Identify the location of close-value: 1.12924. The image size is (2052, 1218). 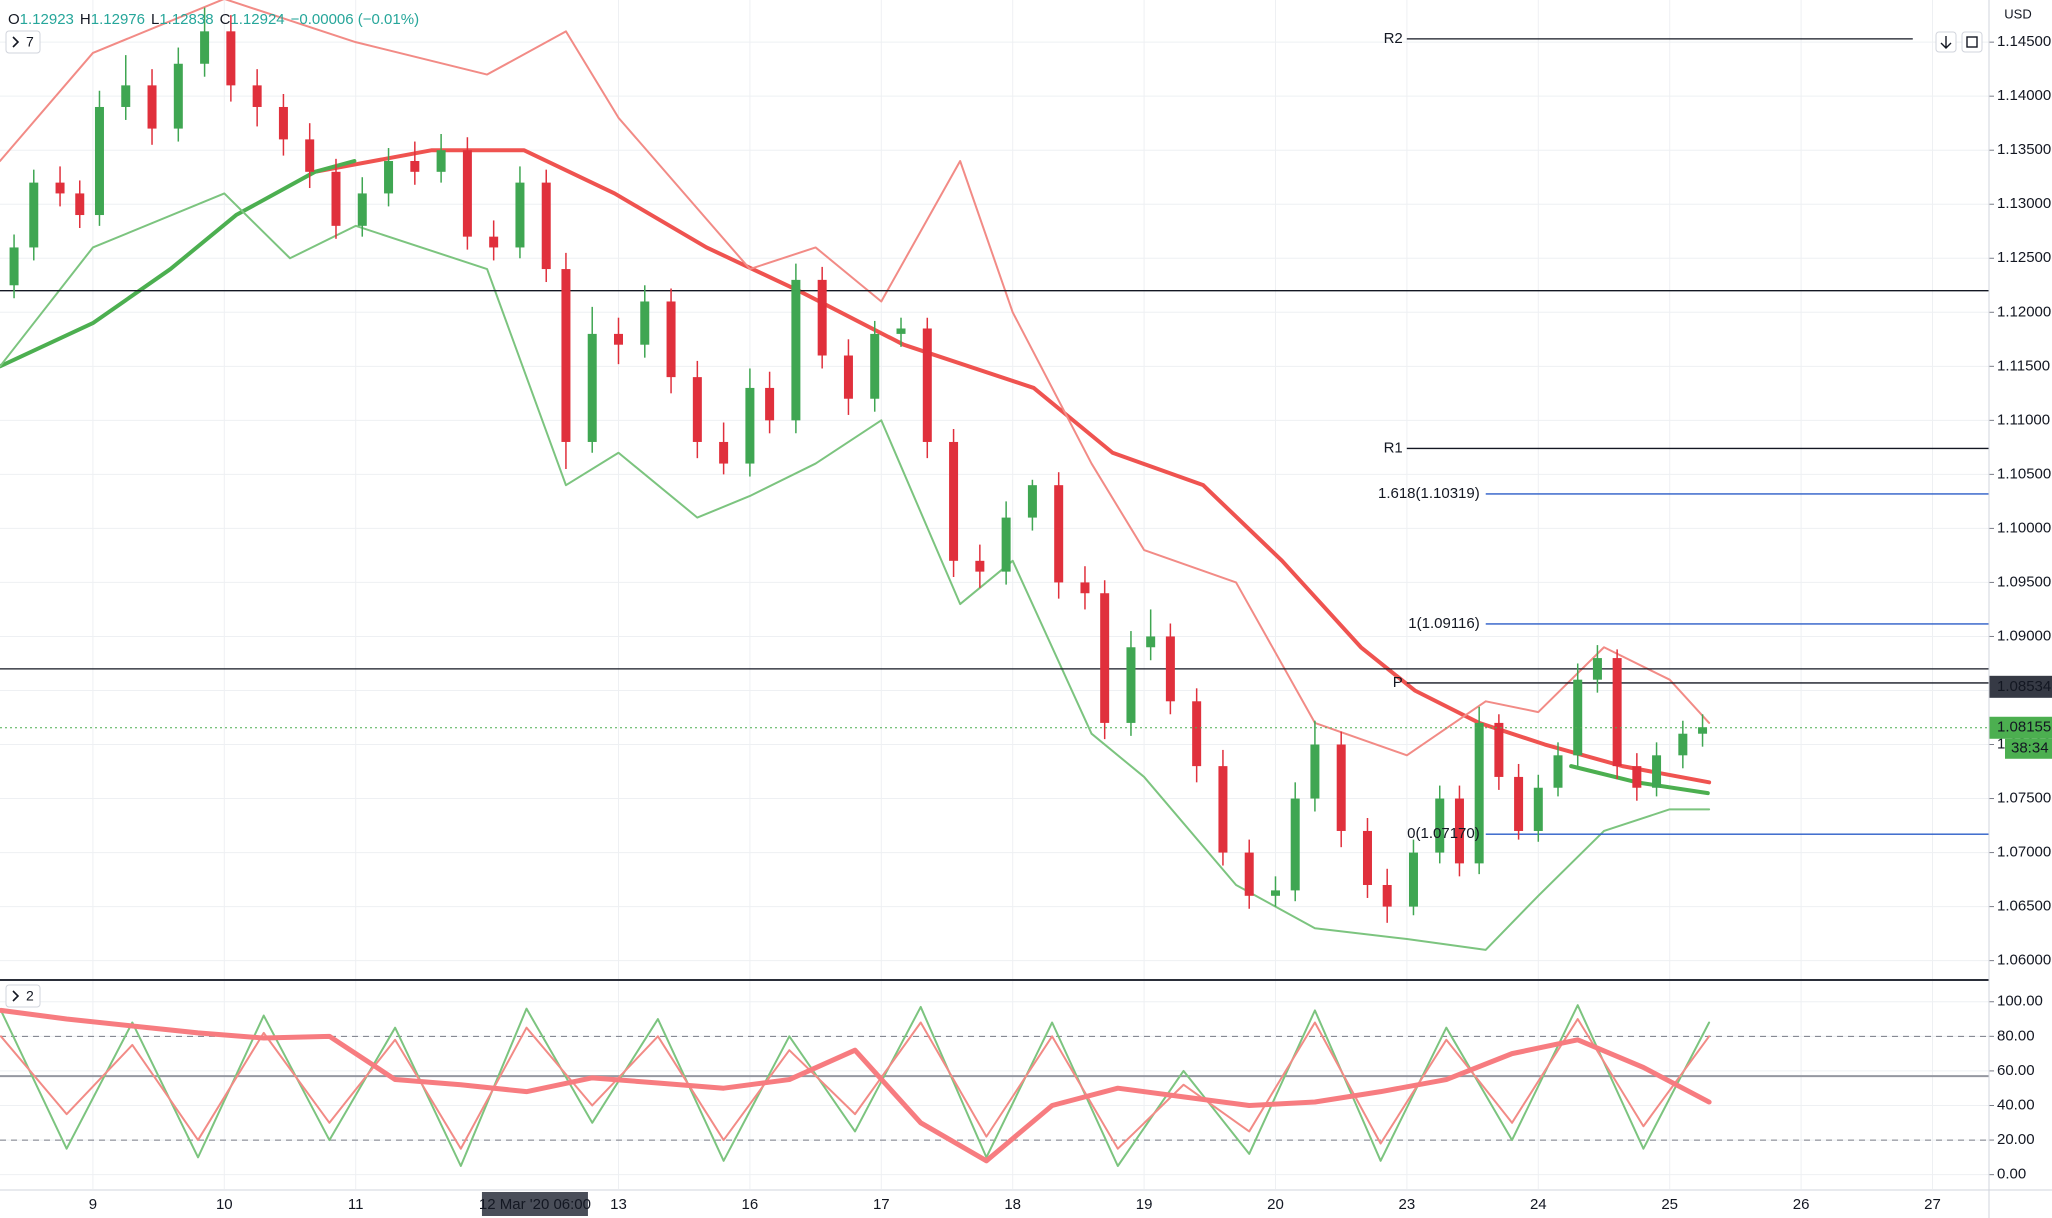
(257, 19).